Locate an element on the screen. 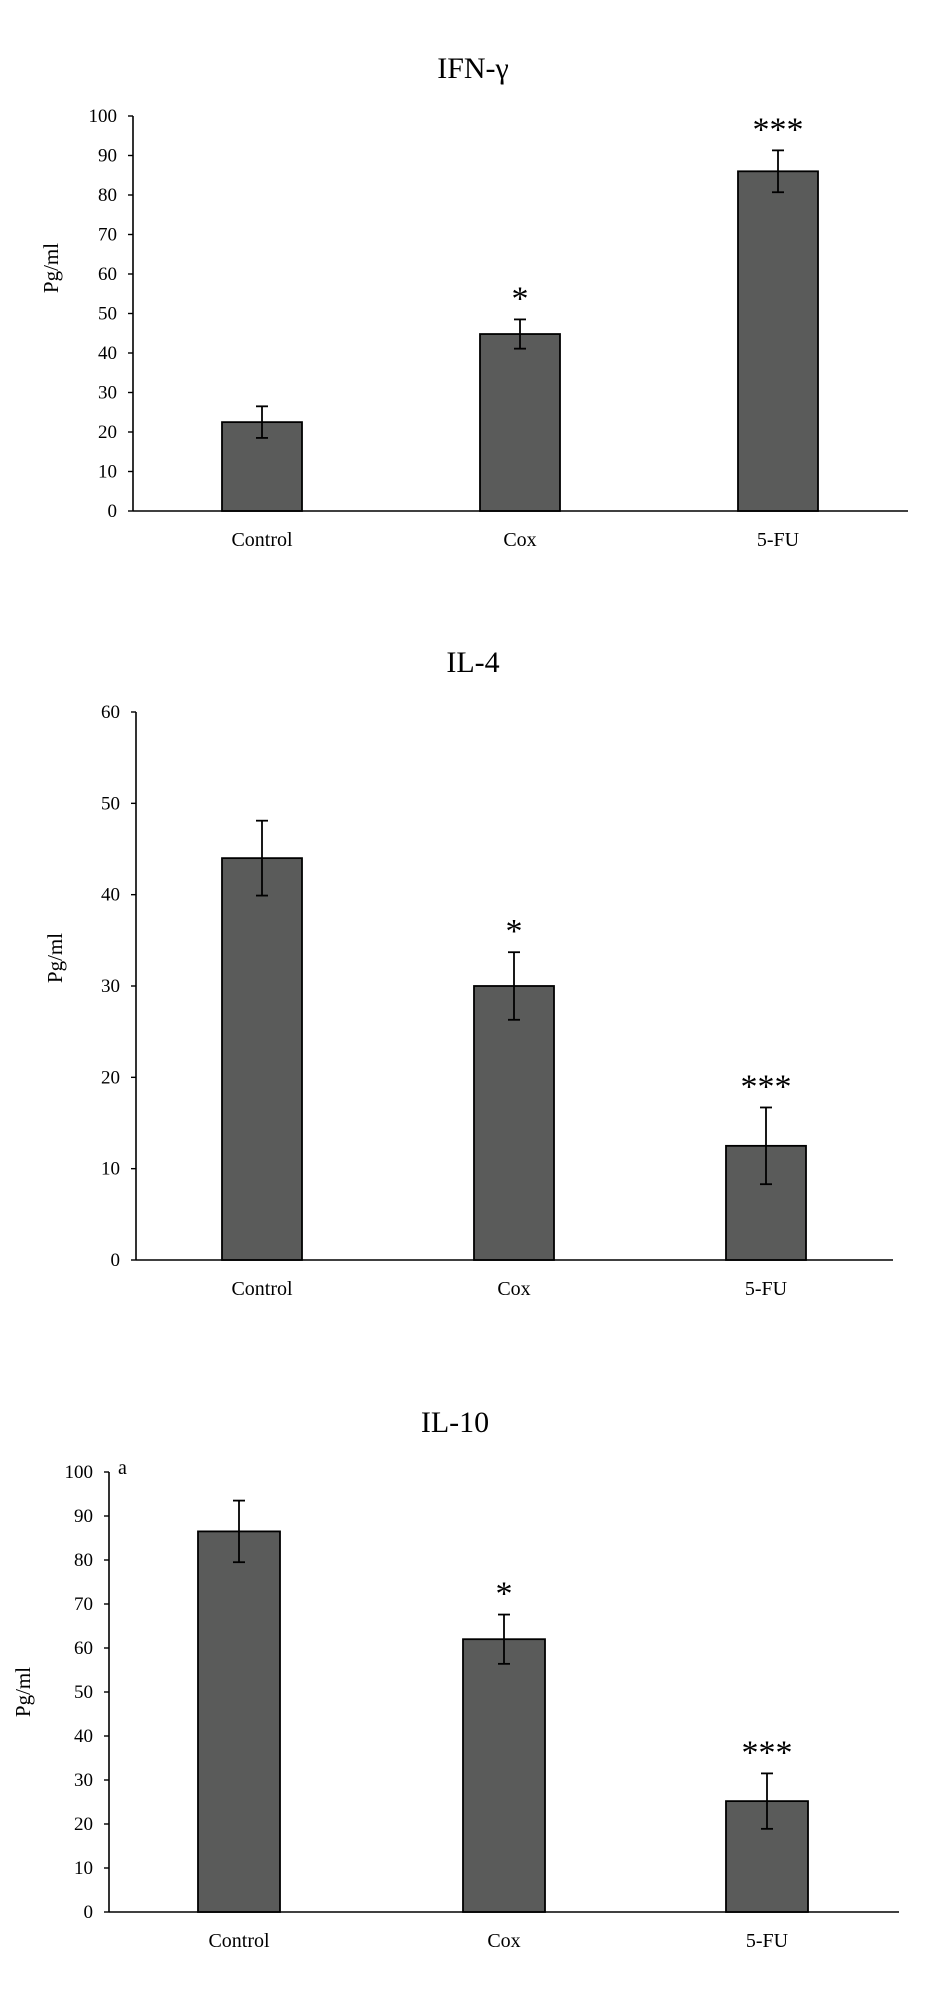 The width and height of the screenshot is (947, 2000). chart-title: IFN-γ is located at coordinates (473, 68).